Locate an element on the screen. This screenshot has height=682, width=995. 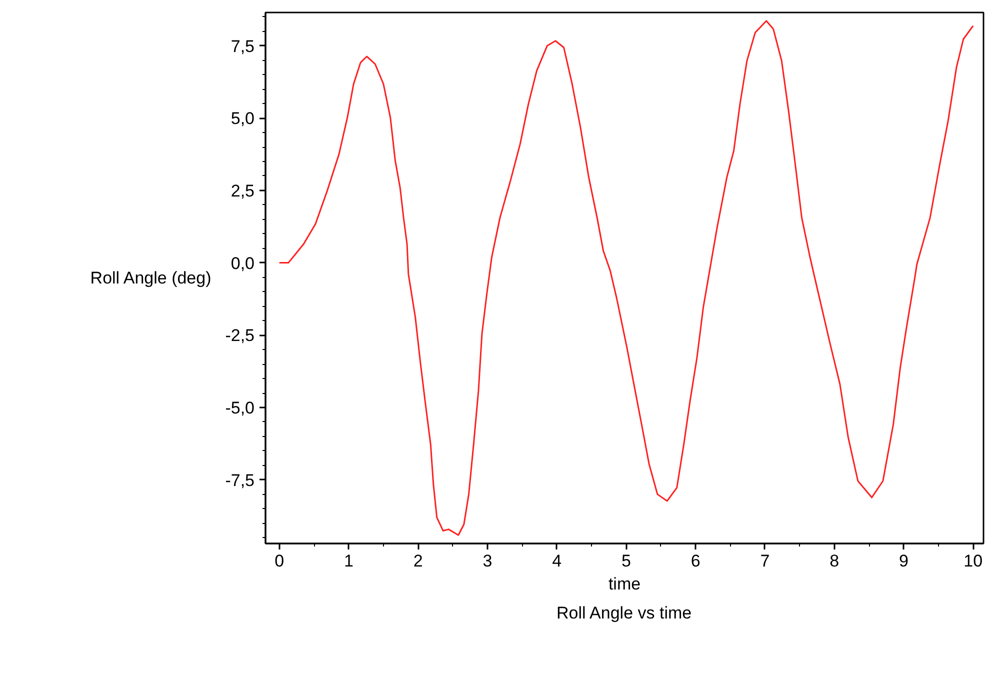
y-tick-label: 0,0 is located at coordinates (242, 263).